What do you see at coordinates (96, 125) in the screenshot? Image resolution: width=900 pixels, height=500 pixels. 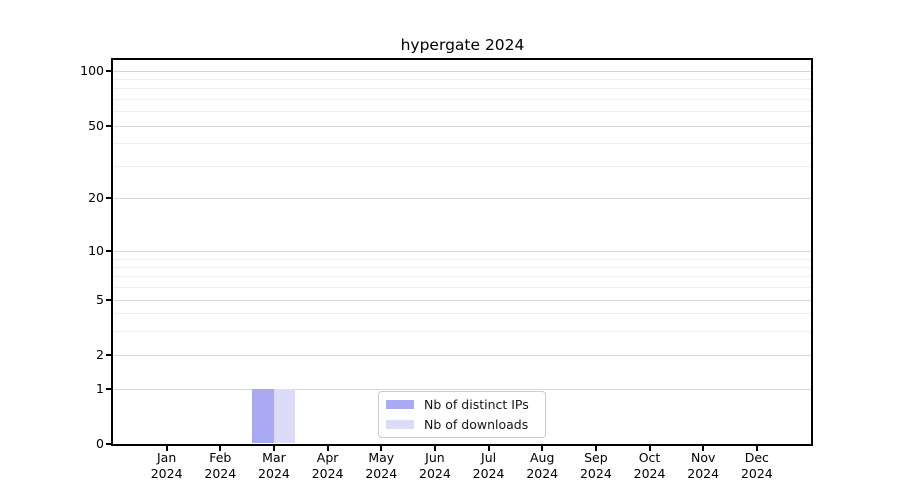 I see `y-axis-label: 50` at bounding box center [96, 125].